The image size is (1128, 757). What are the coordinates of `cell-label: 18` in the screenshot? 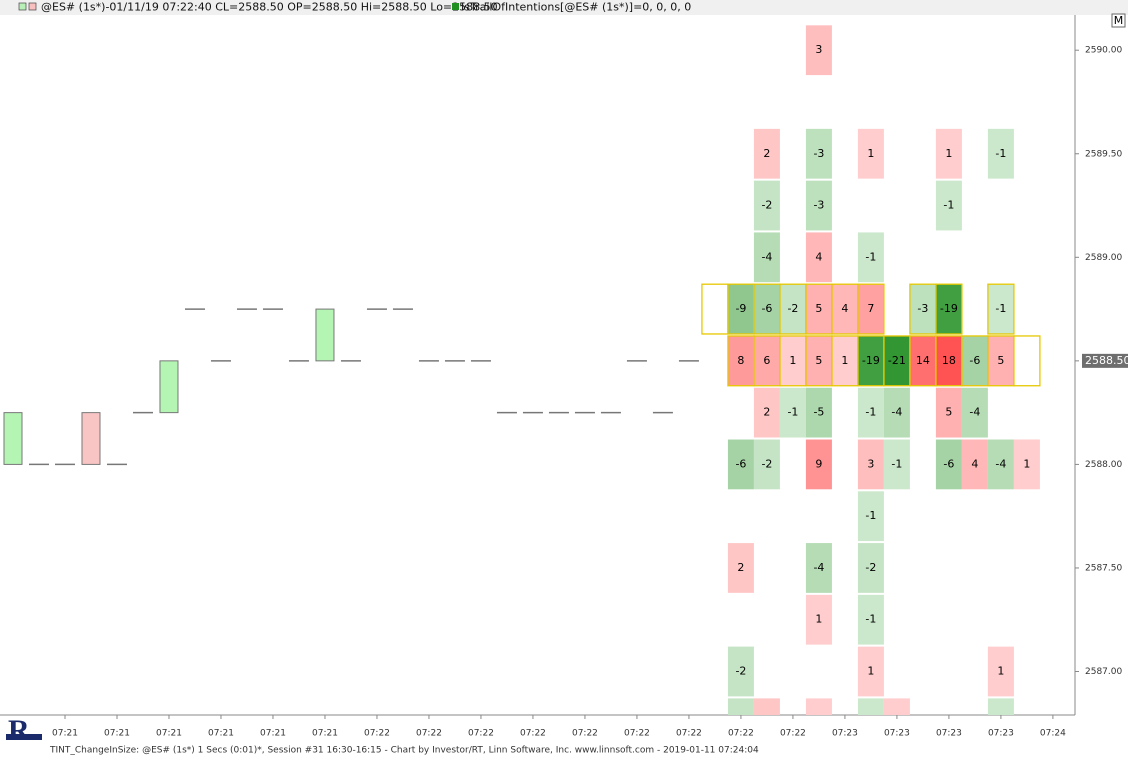 It's located at (949, 360).